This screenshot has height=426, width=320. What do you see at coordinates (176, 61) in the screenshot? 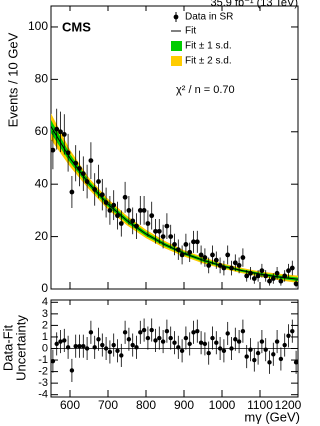
I see `legend-symbol` at bounding box center [176, 61].